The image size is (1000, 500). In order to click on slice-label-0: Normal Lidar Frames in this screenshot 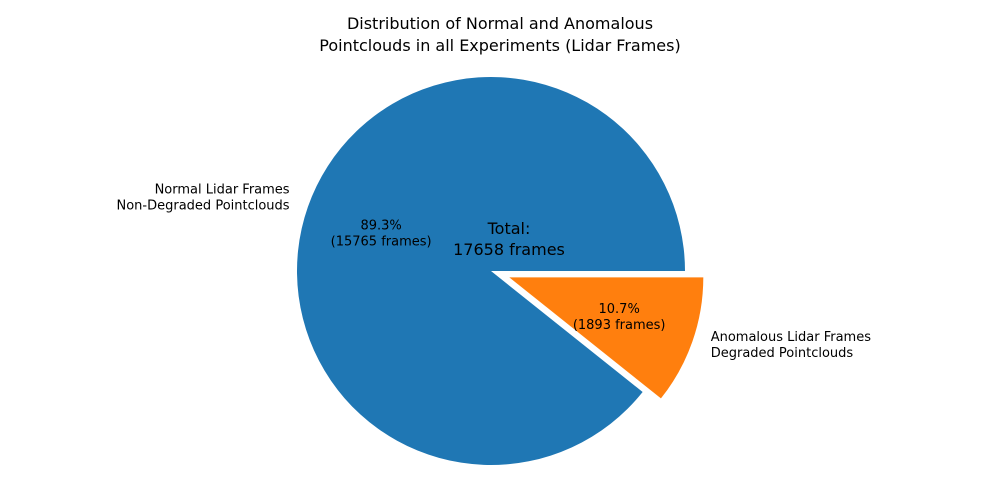, I will do `click(222, 189)`.